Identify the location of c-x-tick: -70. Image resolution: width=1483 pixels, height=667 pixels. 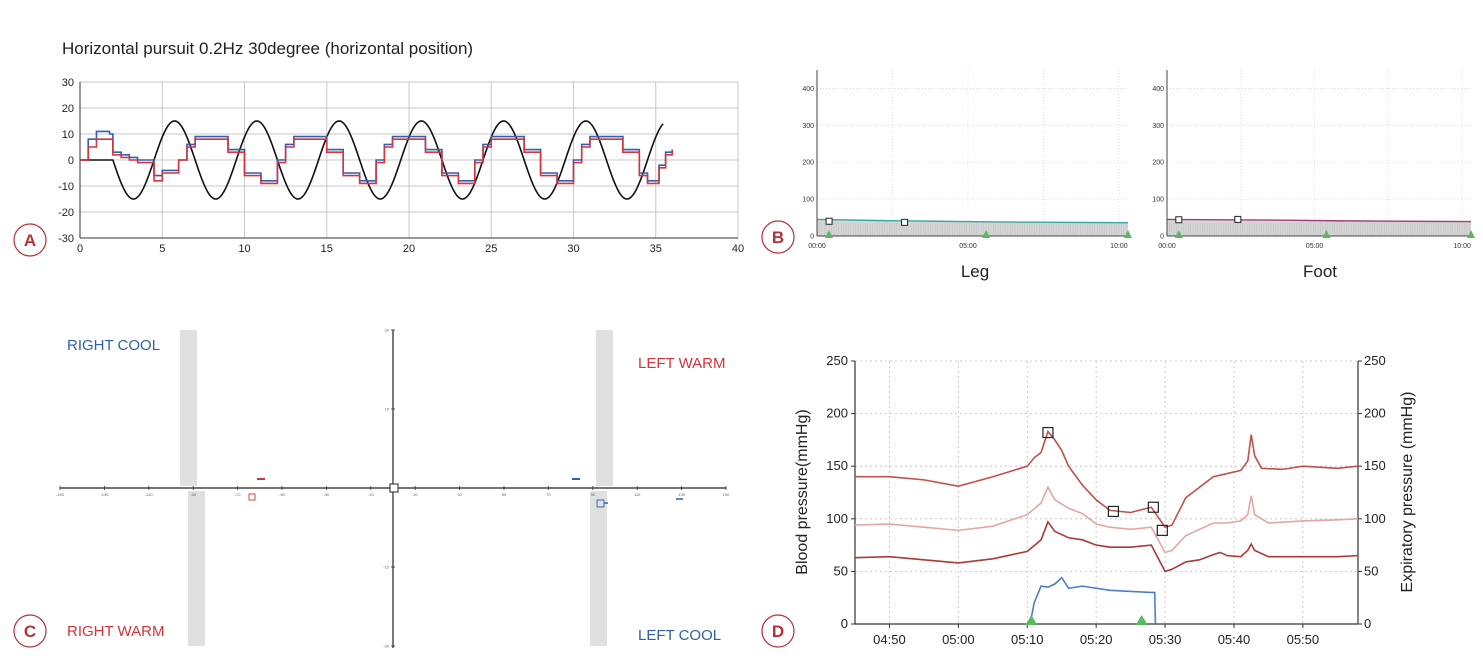
(238, 494).